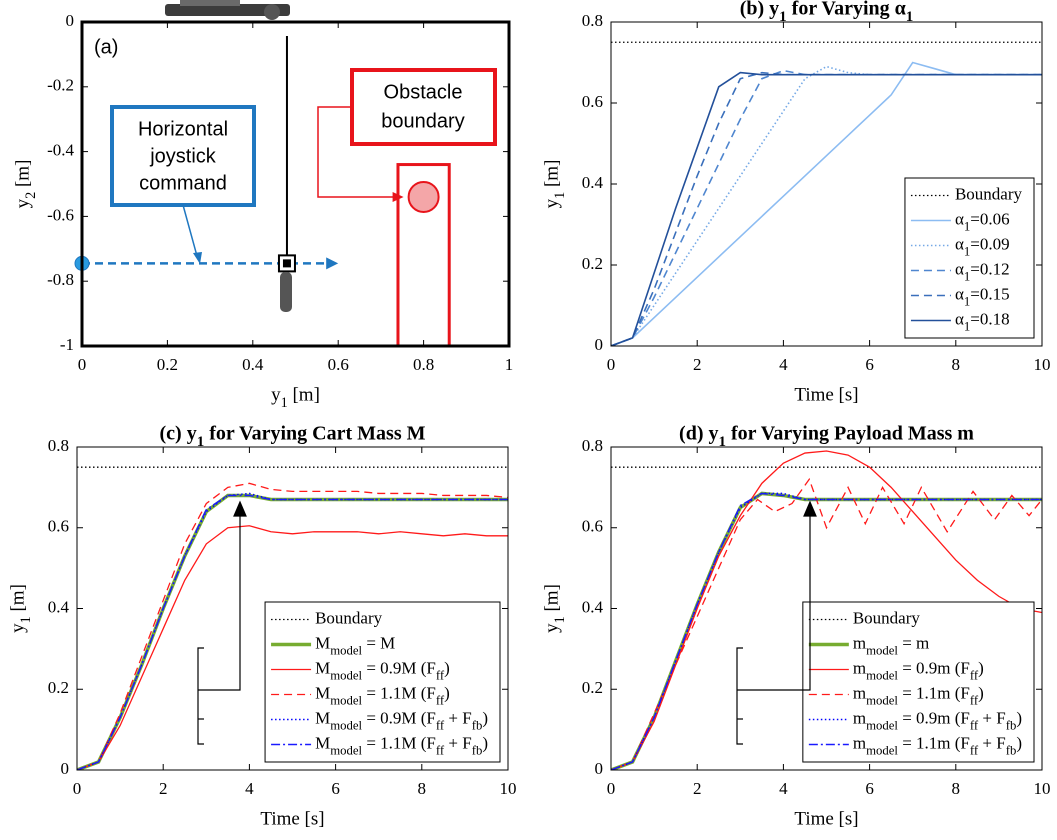 The image size is (1057, 840). What do you see at coordinates (423, 196) in the screenshot?
I see `payload` at bounding box center [423, 196].